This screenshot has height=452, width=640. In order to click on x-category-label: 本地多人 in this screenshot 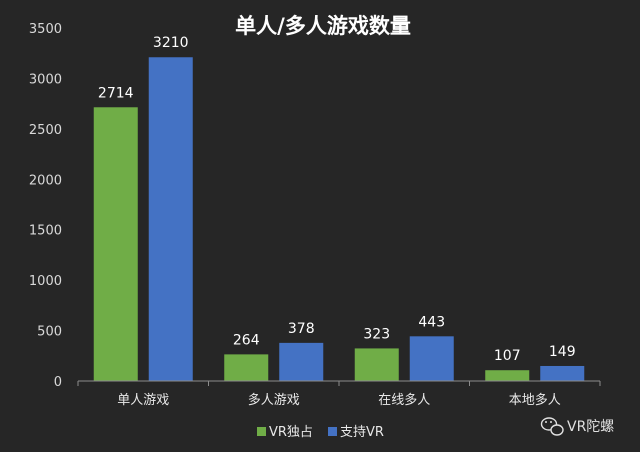, I will do `click(535, 400)`.